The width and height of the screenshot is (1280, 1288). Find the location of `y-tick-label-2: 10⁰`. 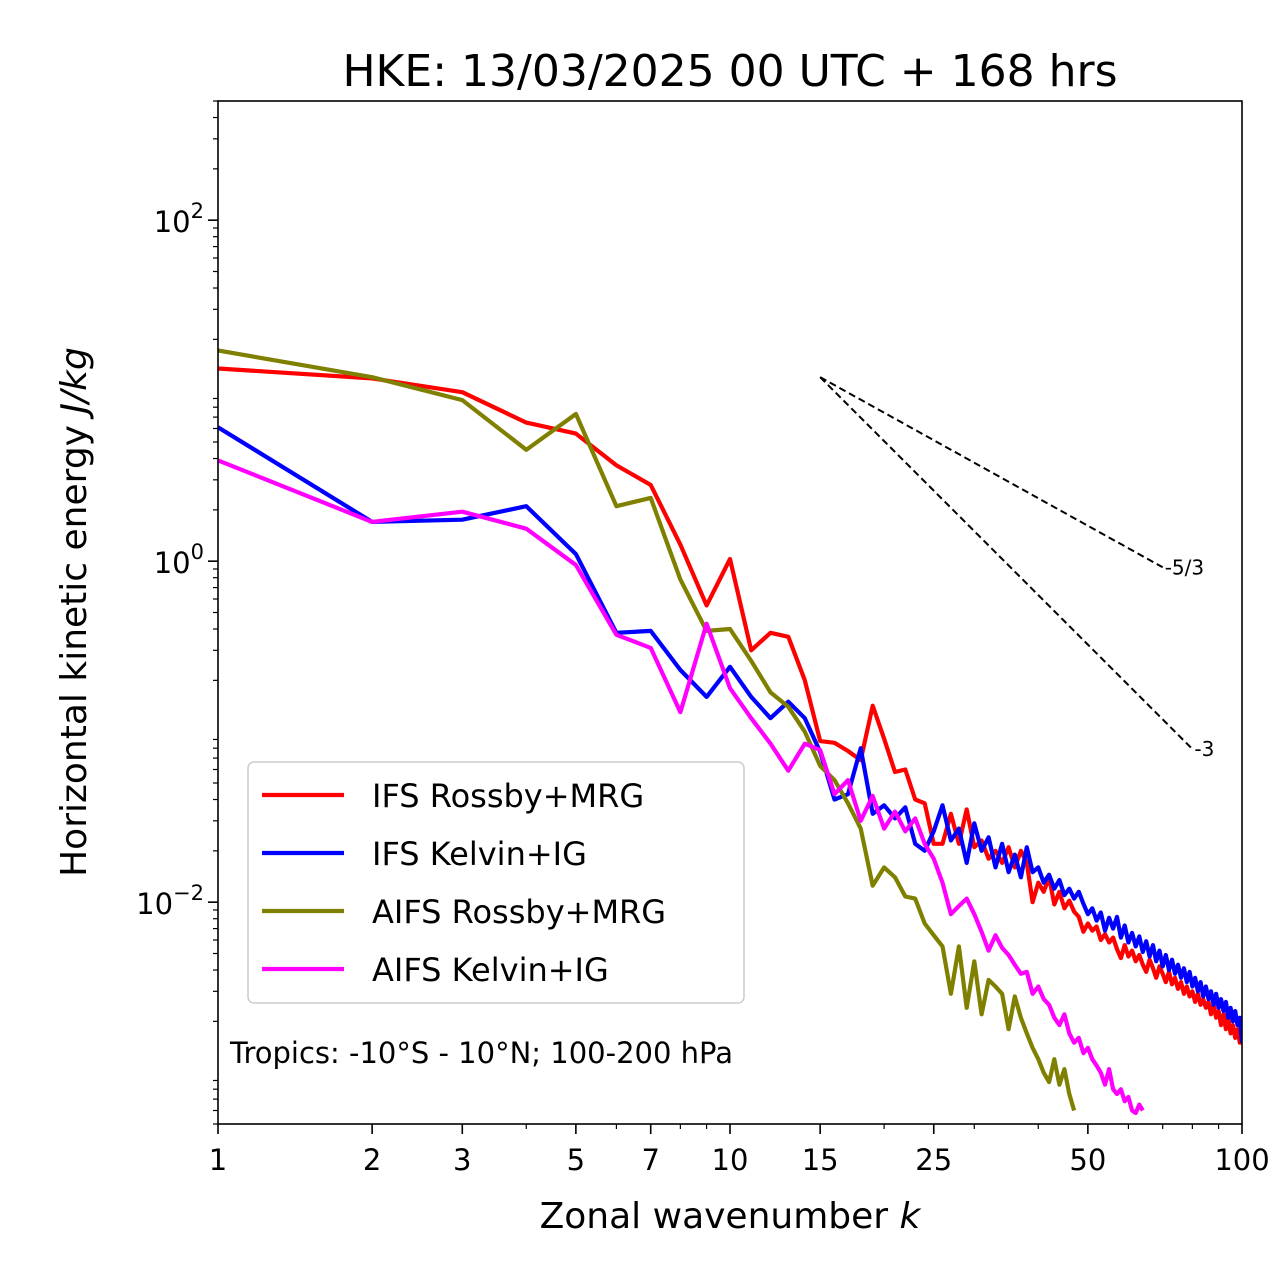

y-tick-label-2: 10⁰ is located at coordinates (179, 560).